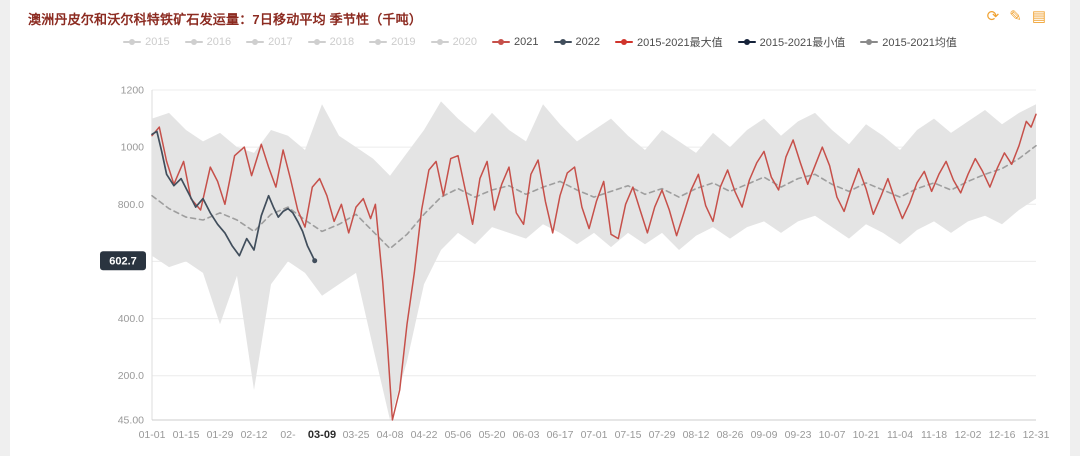  Describe the element at coordinates (900, 435) in the screenshot. I see `x-axis-label: 11-04` at that location.